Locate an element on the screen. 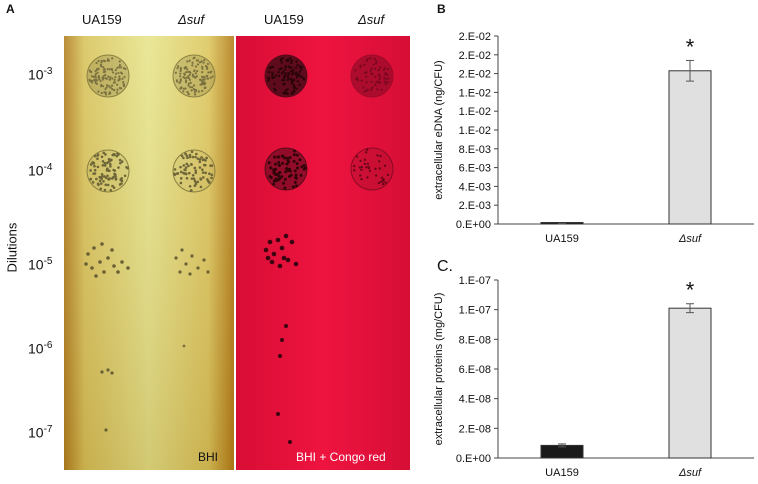  x-tick-label: UA159 is located at coordinates (562, 239).